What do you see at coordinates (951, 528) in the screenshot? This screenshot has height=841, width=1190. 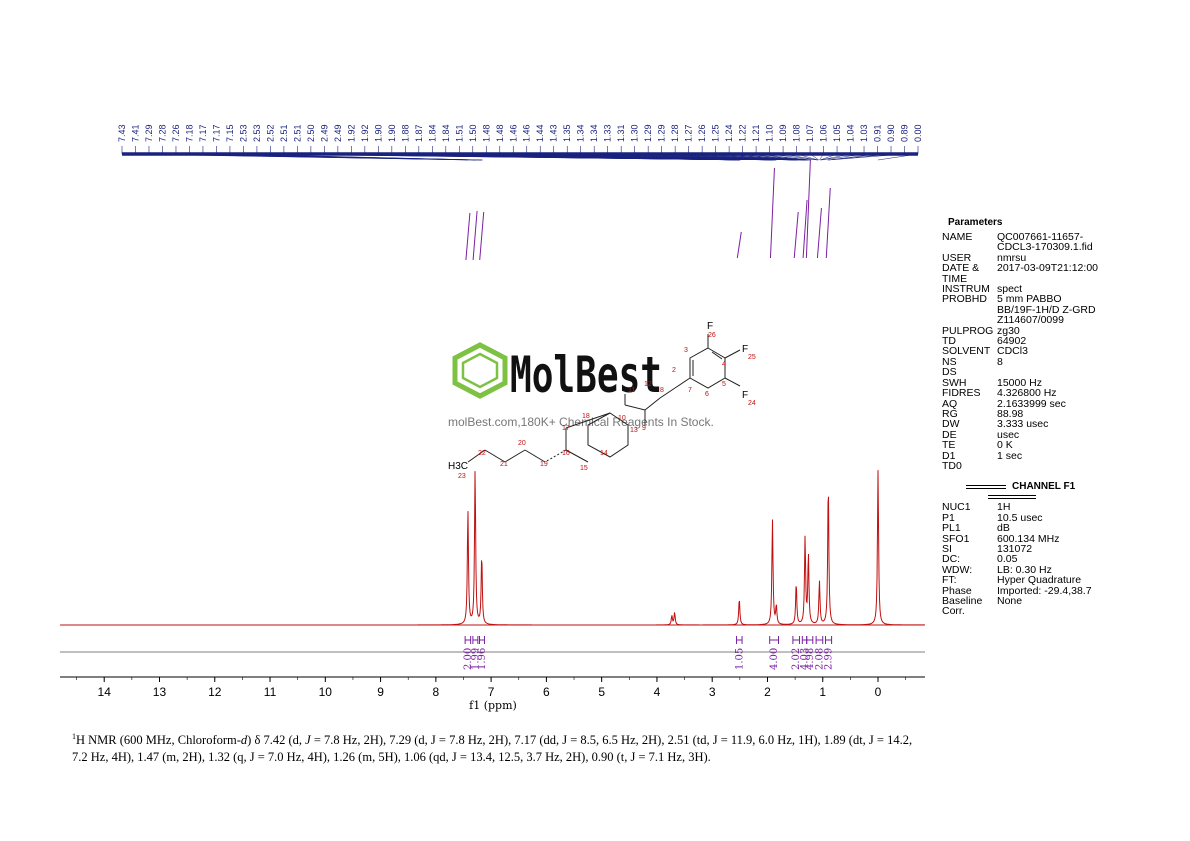 I see `param-key: PL1` at bounding box center [951, 528].